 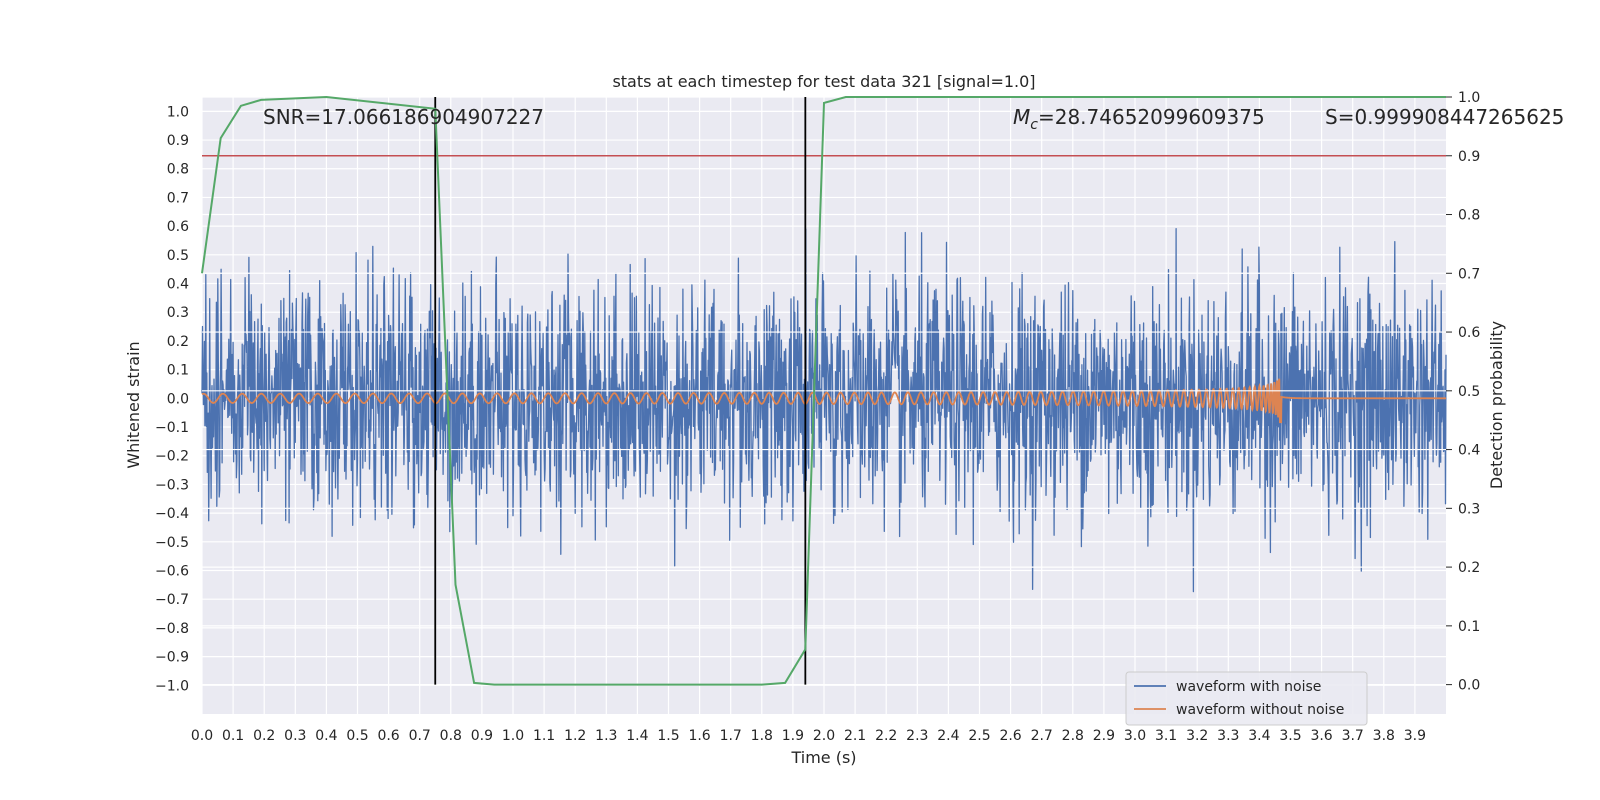 I want to click on series-clean-group, so click(x=823, y=401).